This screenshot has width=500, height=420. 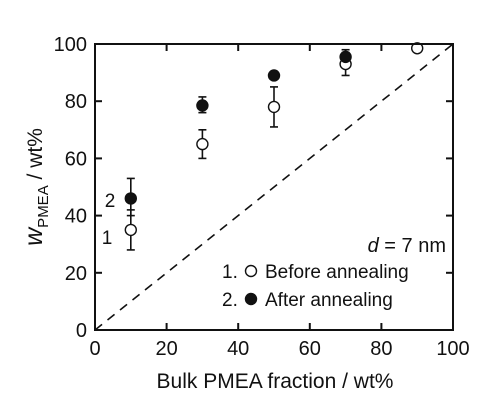 I want to click on legend-label-before-annealing: Before annealing, so click(x=337, y=272).